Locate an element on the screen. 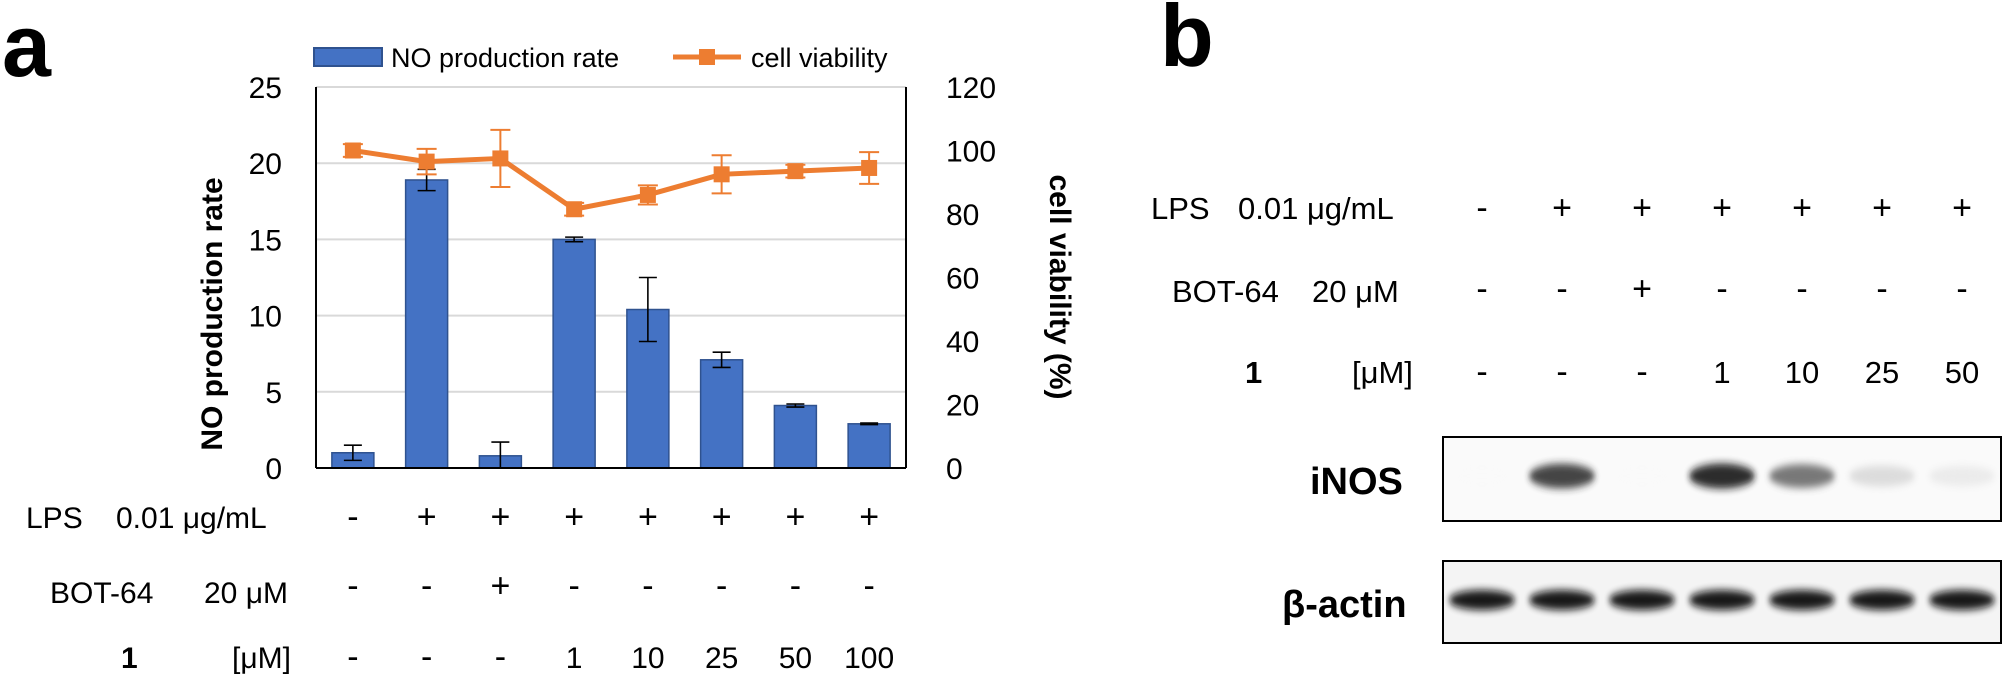 This screenshot has width=2008, height=681. y-tick-label: 10 is located at coordinates (265, 317).